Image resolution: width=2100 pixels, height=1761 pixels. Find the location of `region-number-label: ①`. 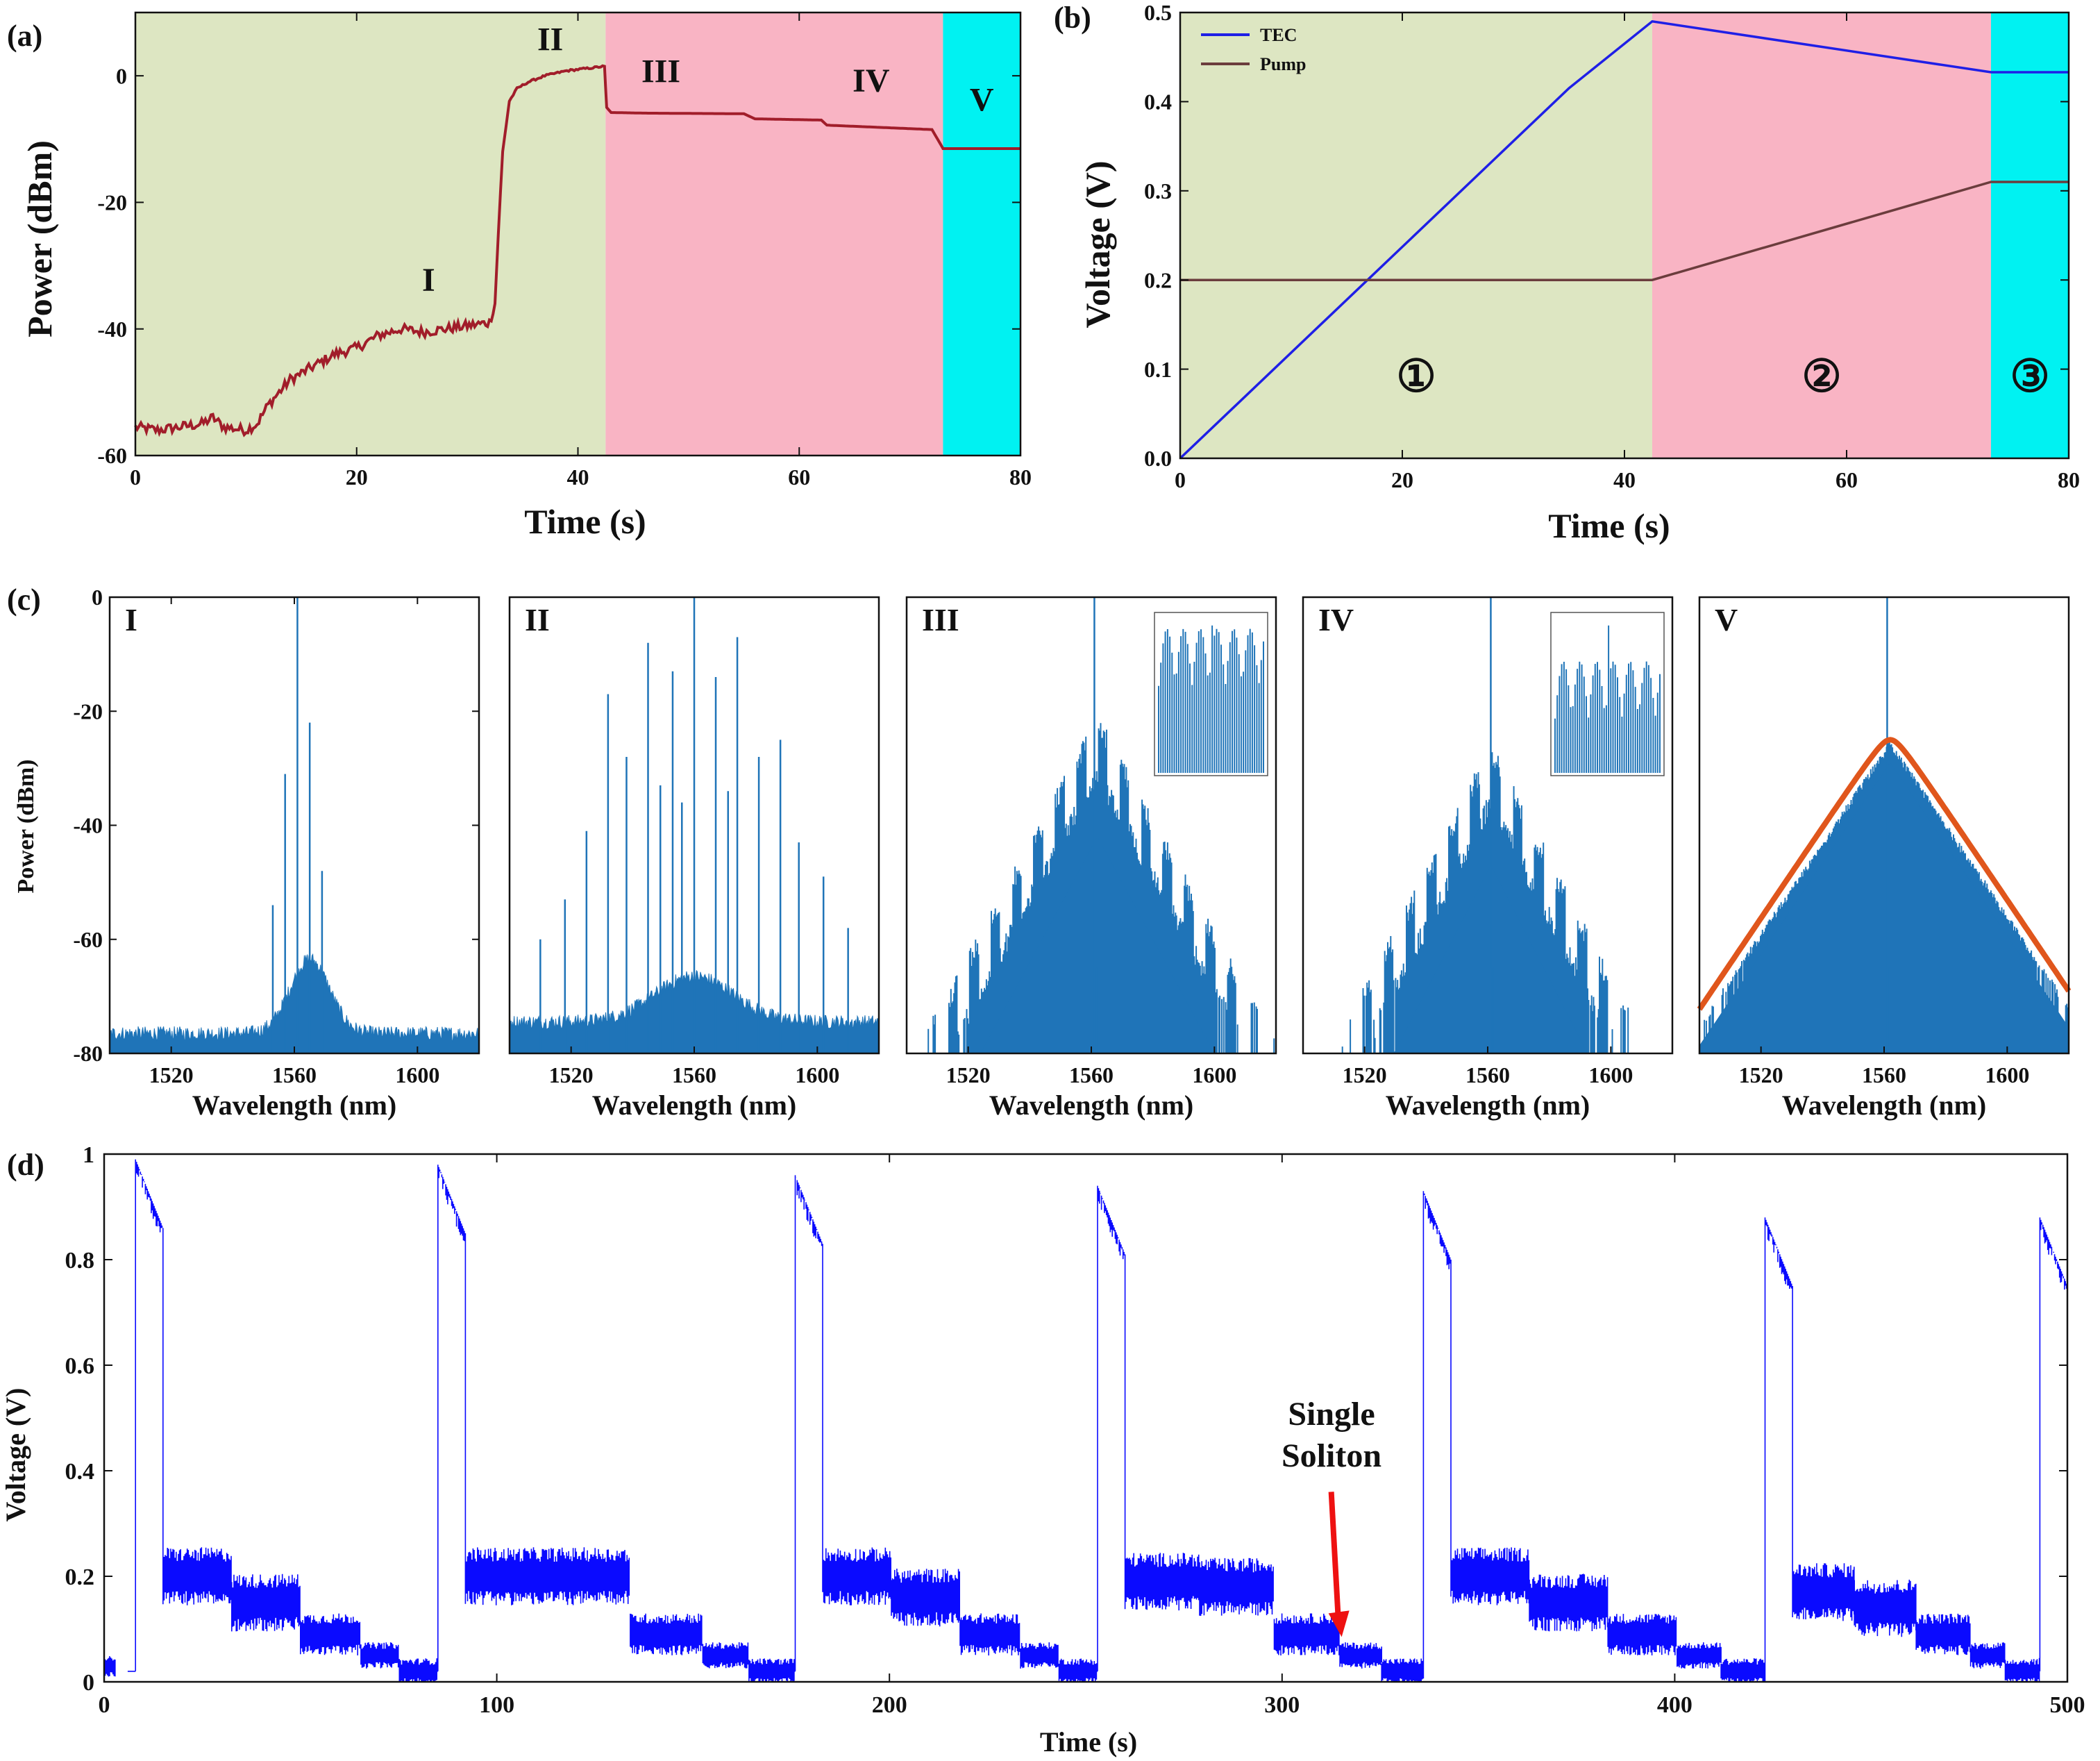

region-number-label: ① is located at coordinates (1416, 377).